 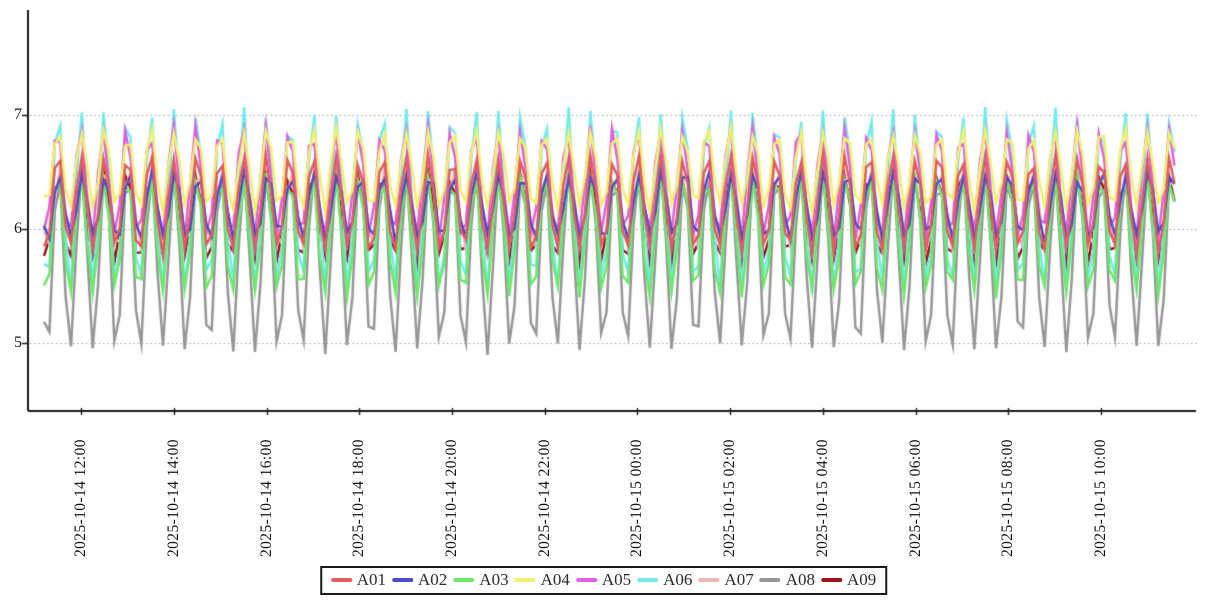 I want to click on legend-label: A02, so click(x=433, y=579).